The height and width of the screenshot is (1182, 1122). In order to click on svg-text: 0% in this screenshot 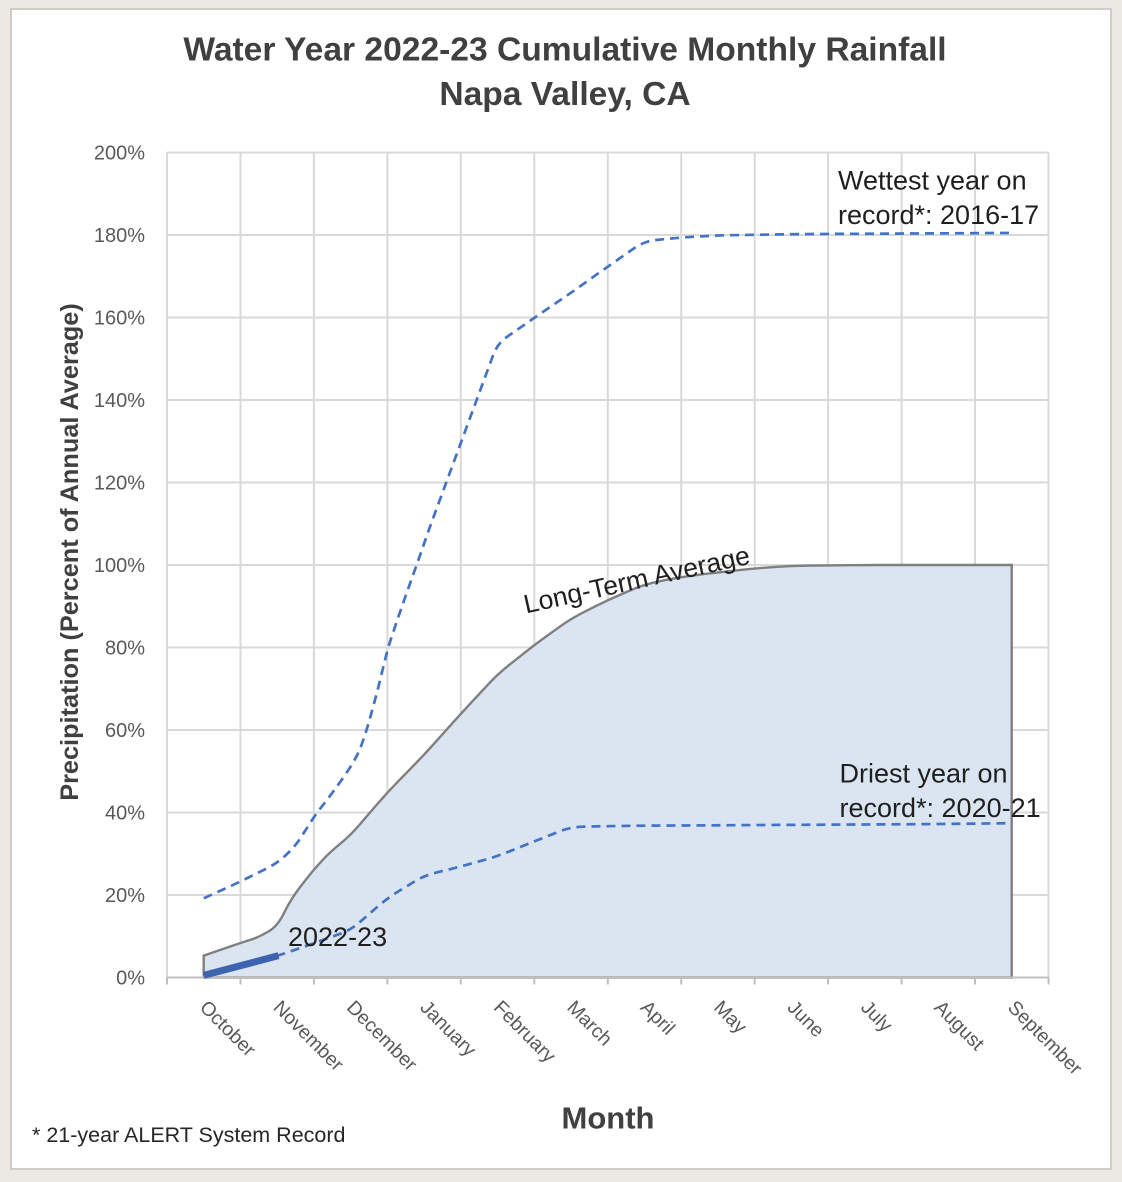, I will do `click(130, 979)`.